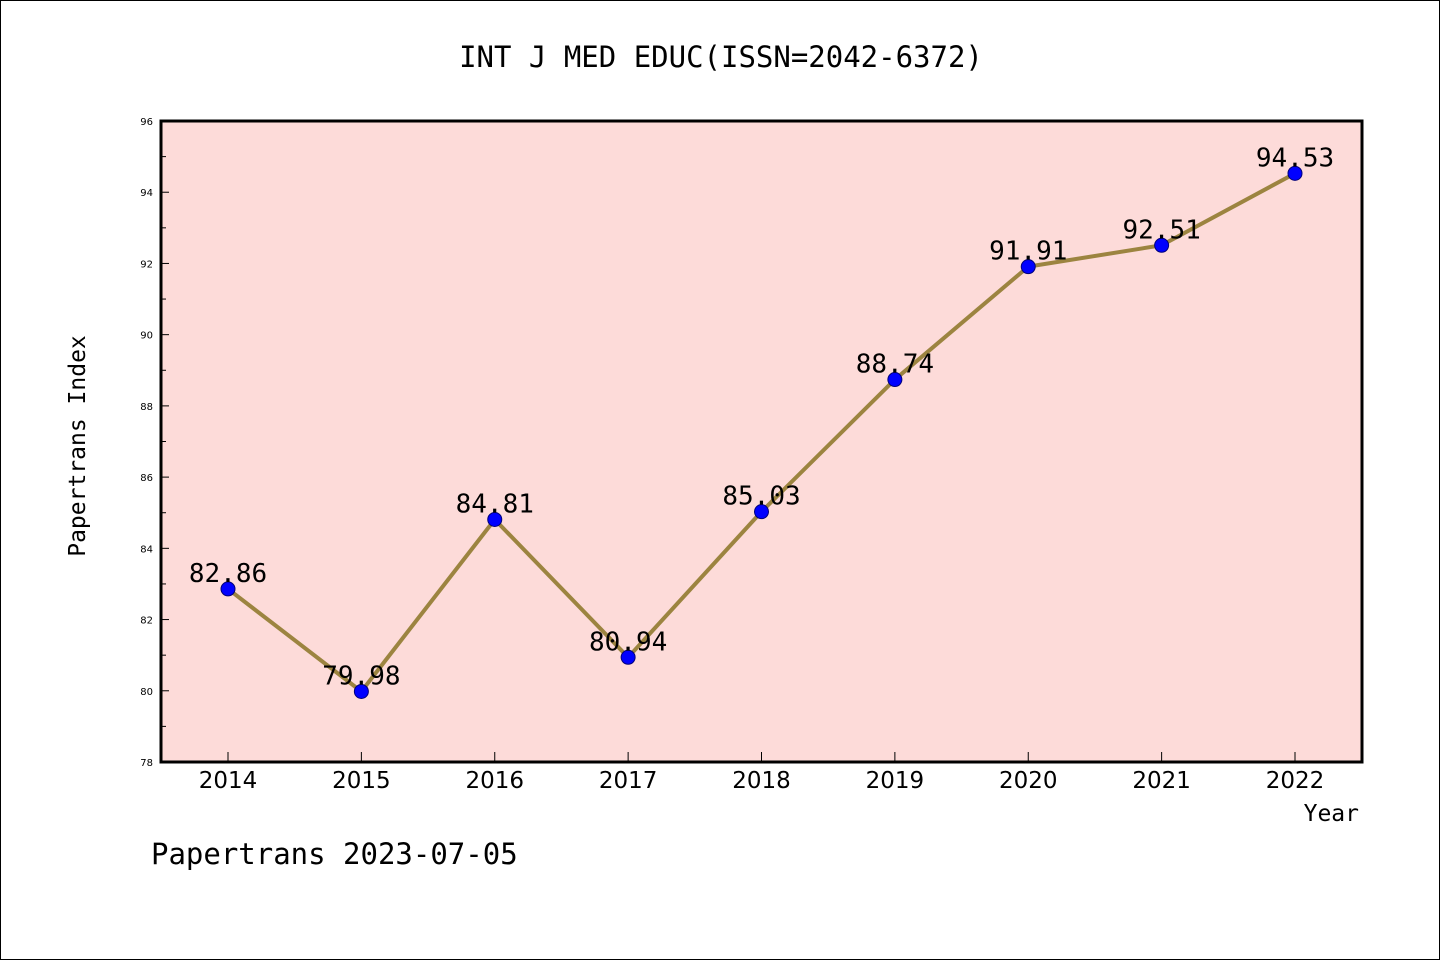 This screenshot has width=1440, height=961. I want to click on data-value-label: 79.98, so click(361, 676).